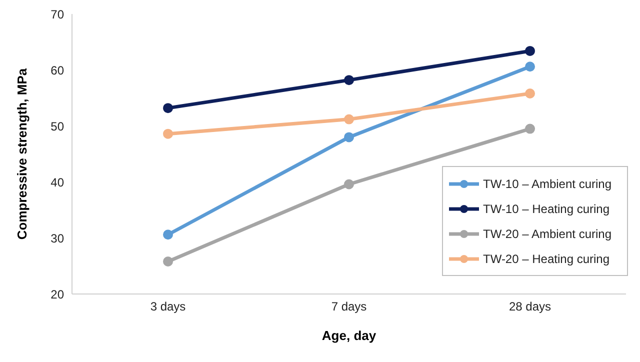 The height and width of the screenshot is (362, 640). What do you see at coordinates (57, 294) in the screenshot?
I see `y-tick-label: 20` at bounding box center [57, 294].